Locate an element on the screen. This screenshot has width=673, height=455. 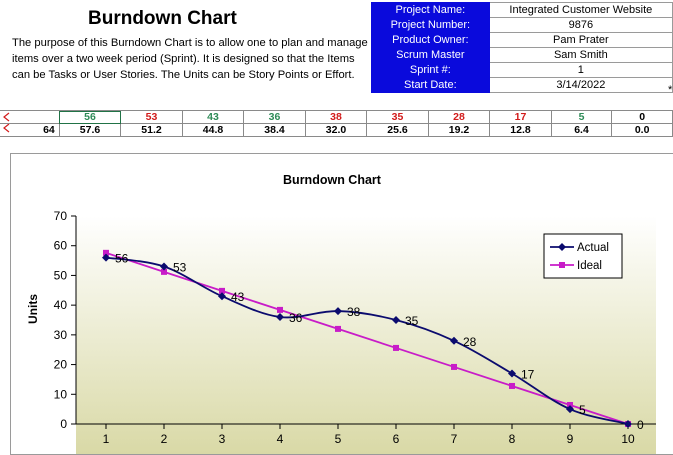
actual-cell: 0 is located at coordinates (642, 117).